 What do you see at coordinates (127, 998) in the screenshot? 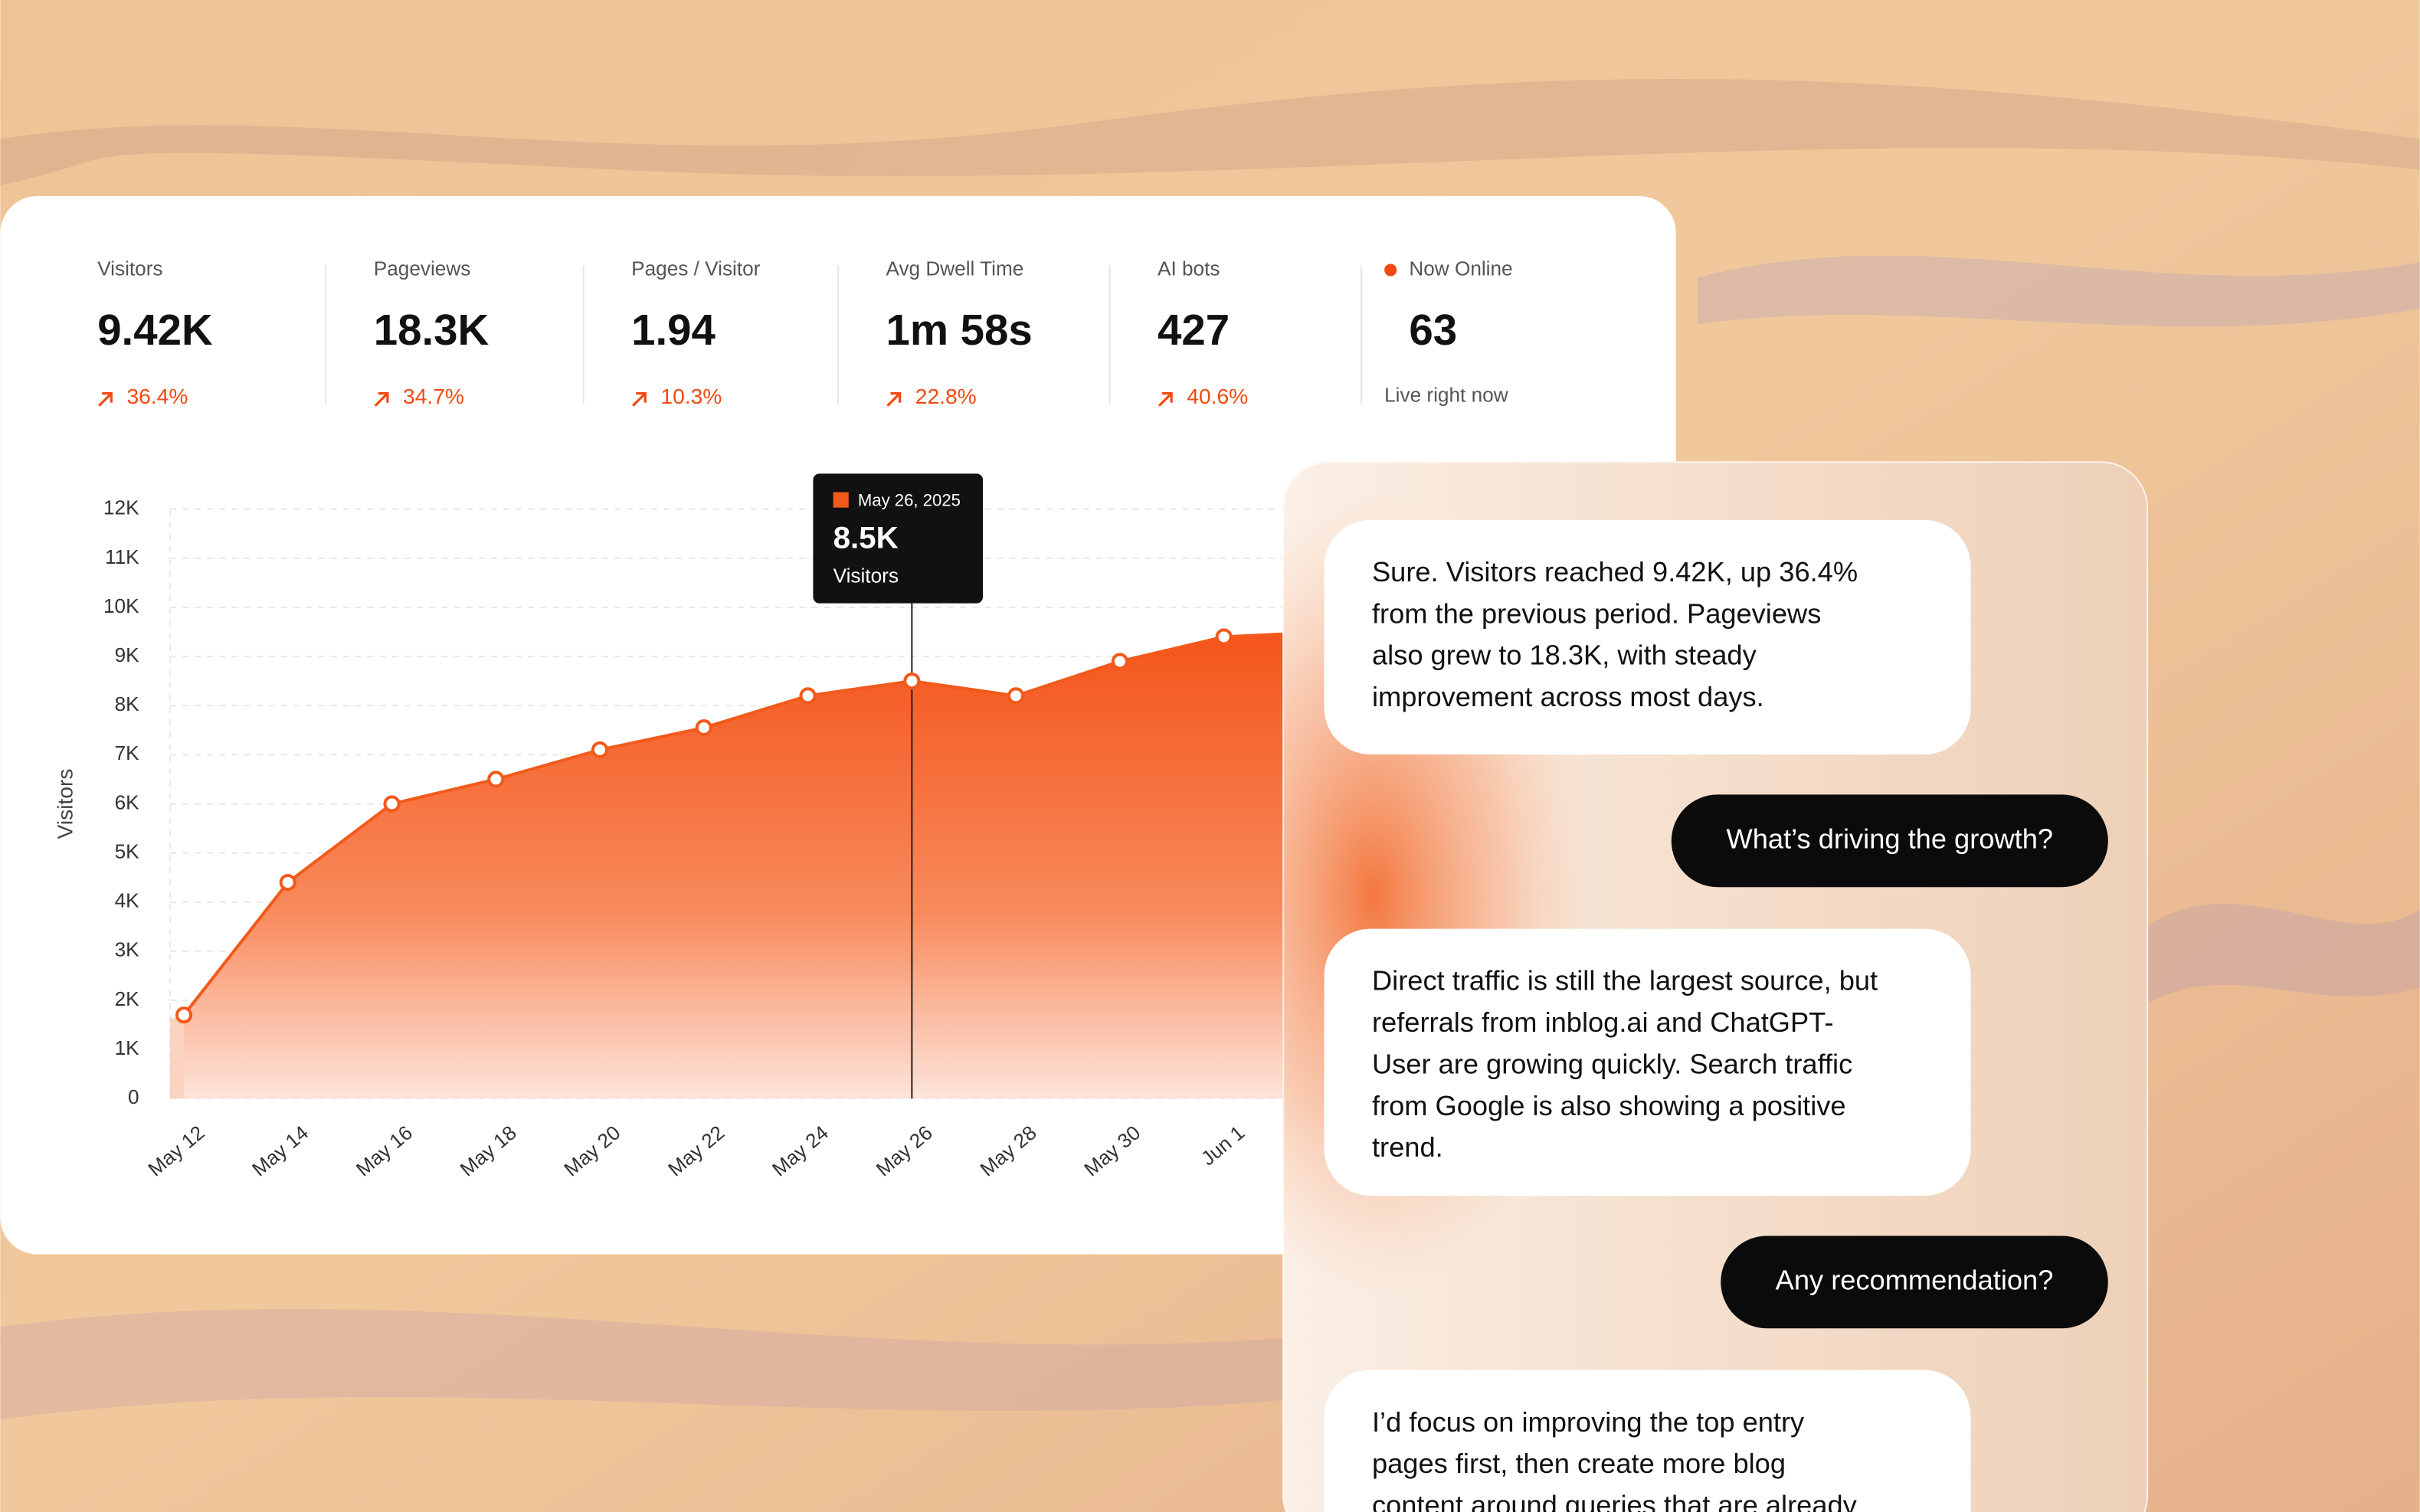
I see `y-tick-label: 2K` at bounding box center [127, 998].